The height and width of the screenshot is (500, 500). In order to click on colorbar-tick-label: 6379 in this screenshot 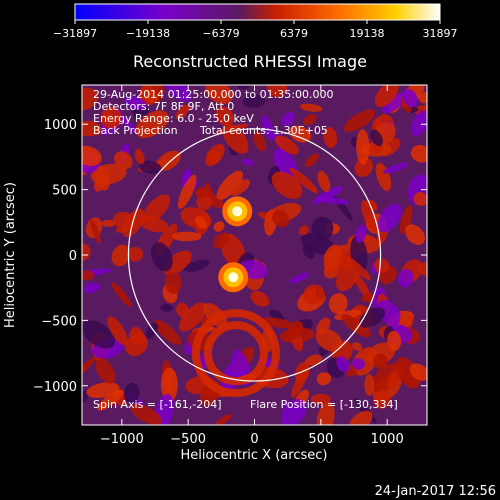, I will do `click(294, 33)`.